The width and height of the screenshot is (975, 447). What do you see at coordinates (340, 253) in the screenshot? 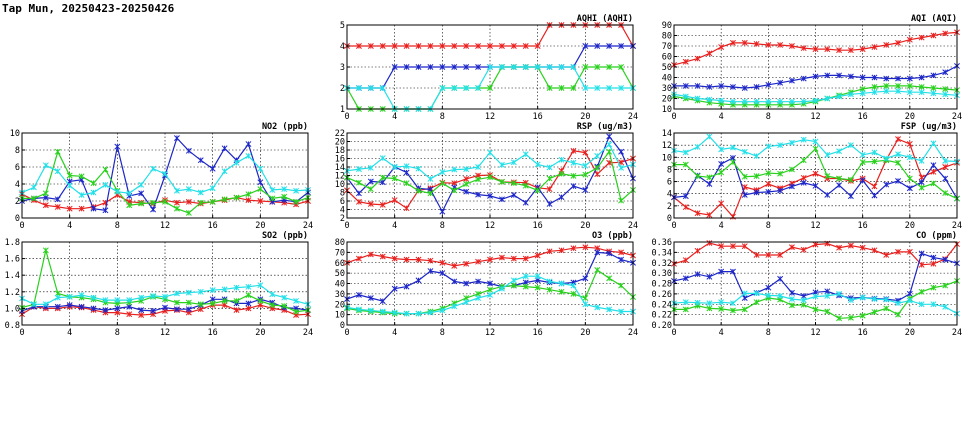
I see `y-tick-label: 70` at bounding box center [340, 253].